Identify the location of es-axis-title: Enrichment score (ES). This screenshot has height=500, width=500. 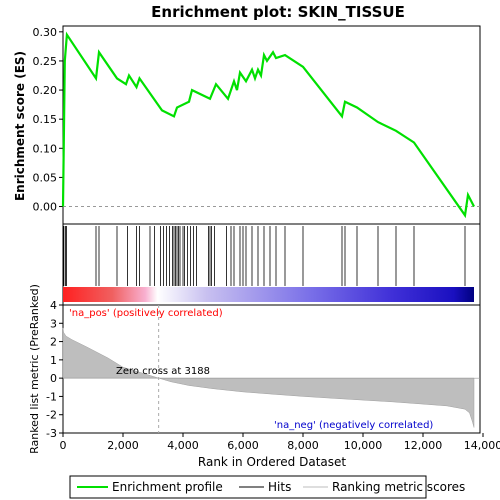
(20, 126).